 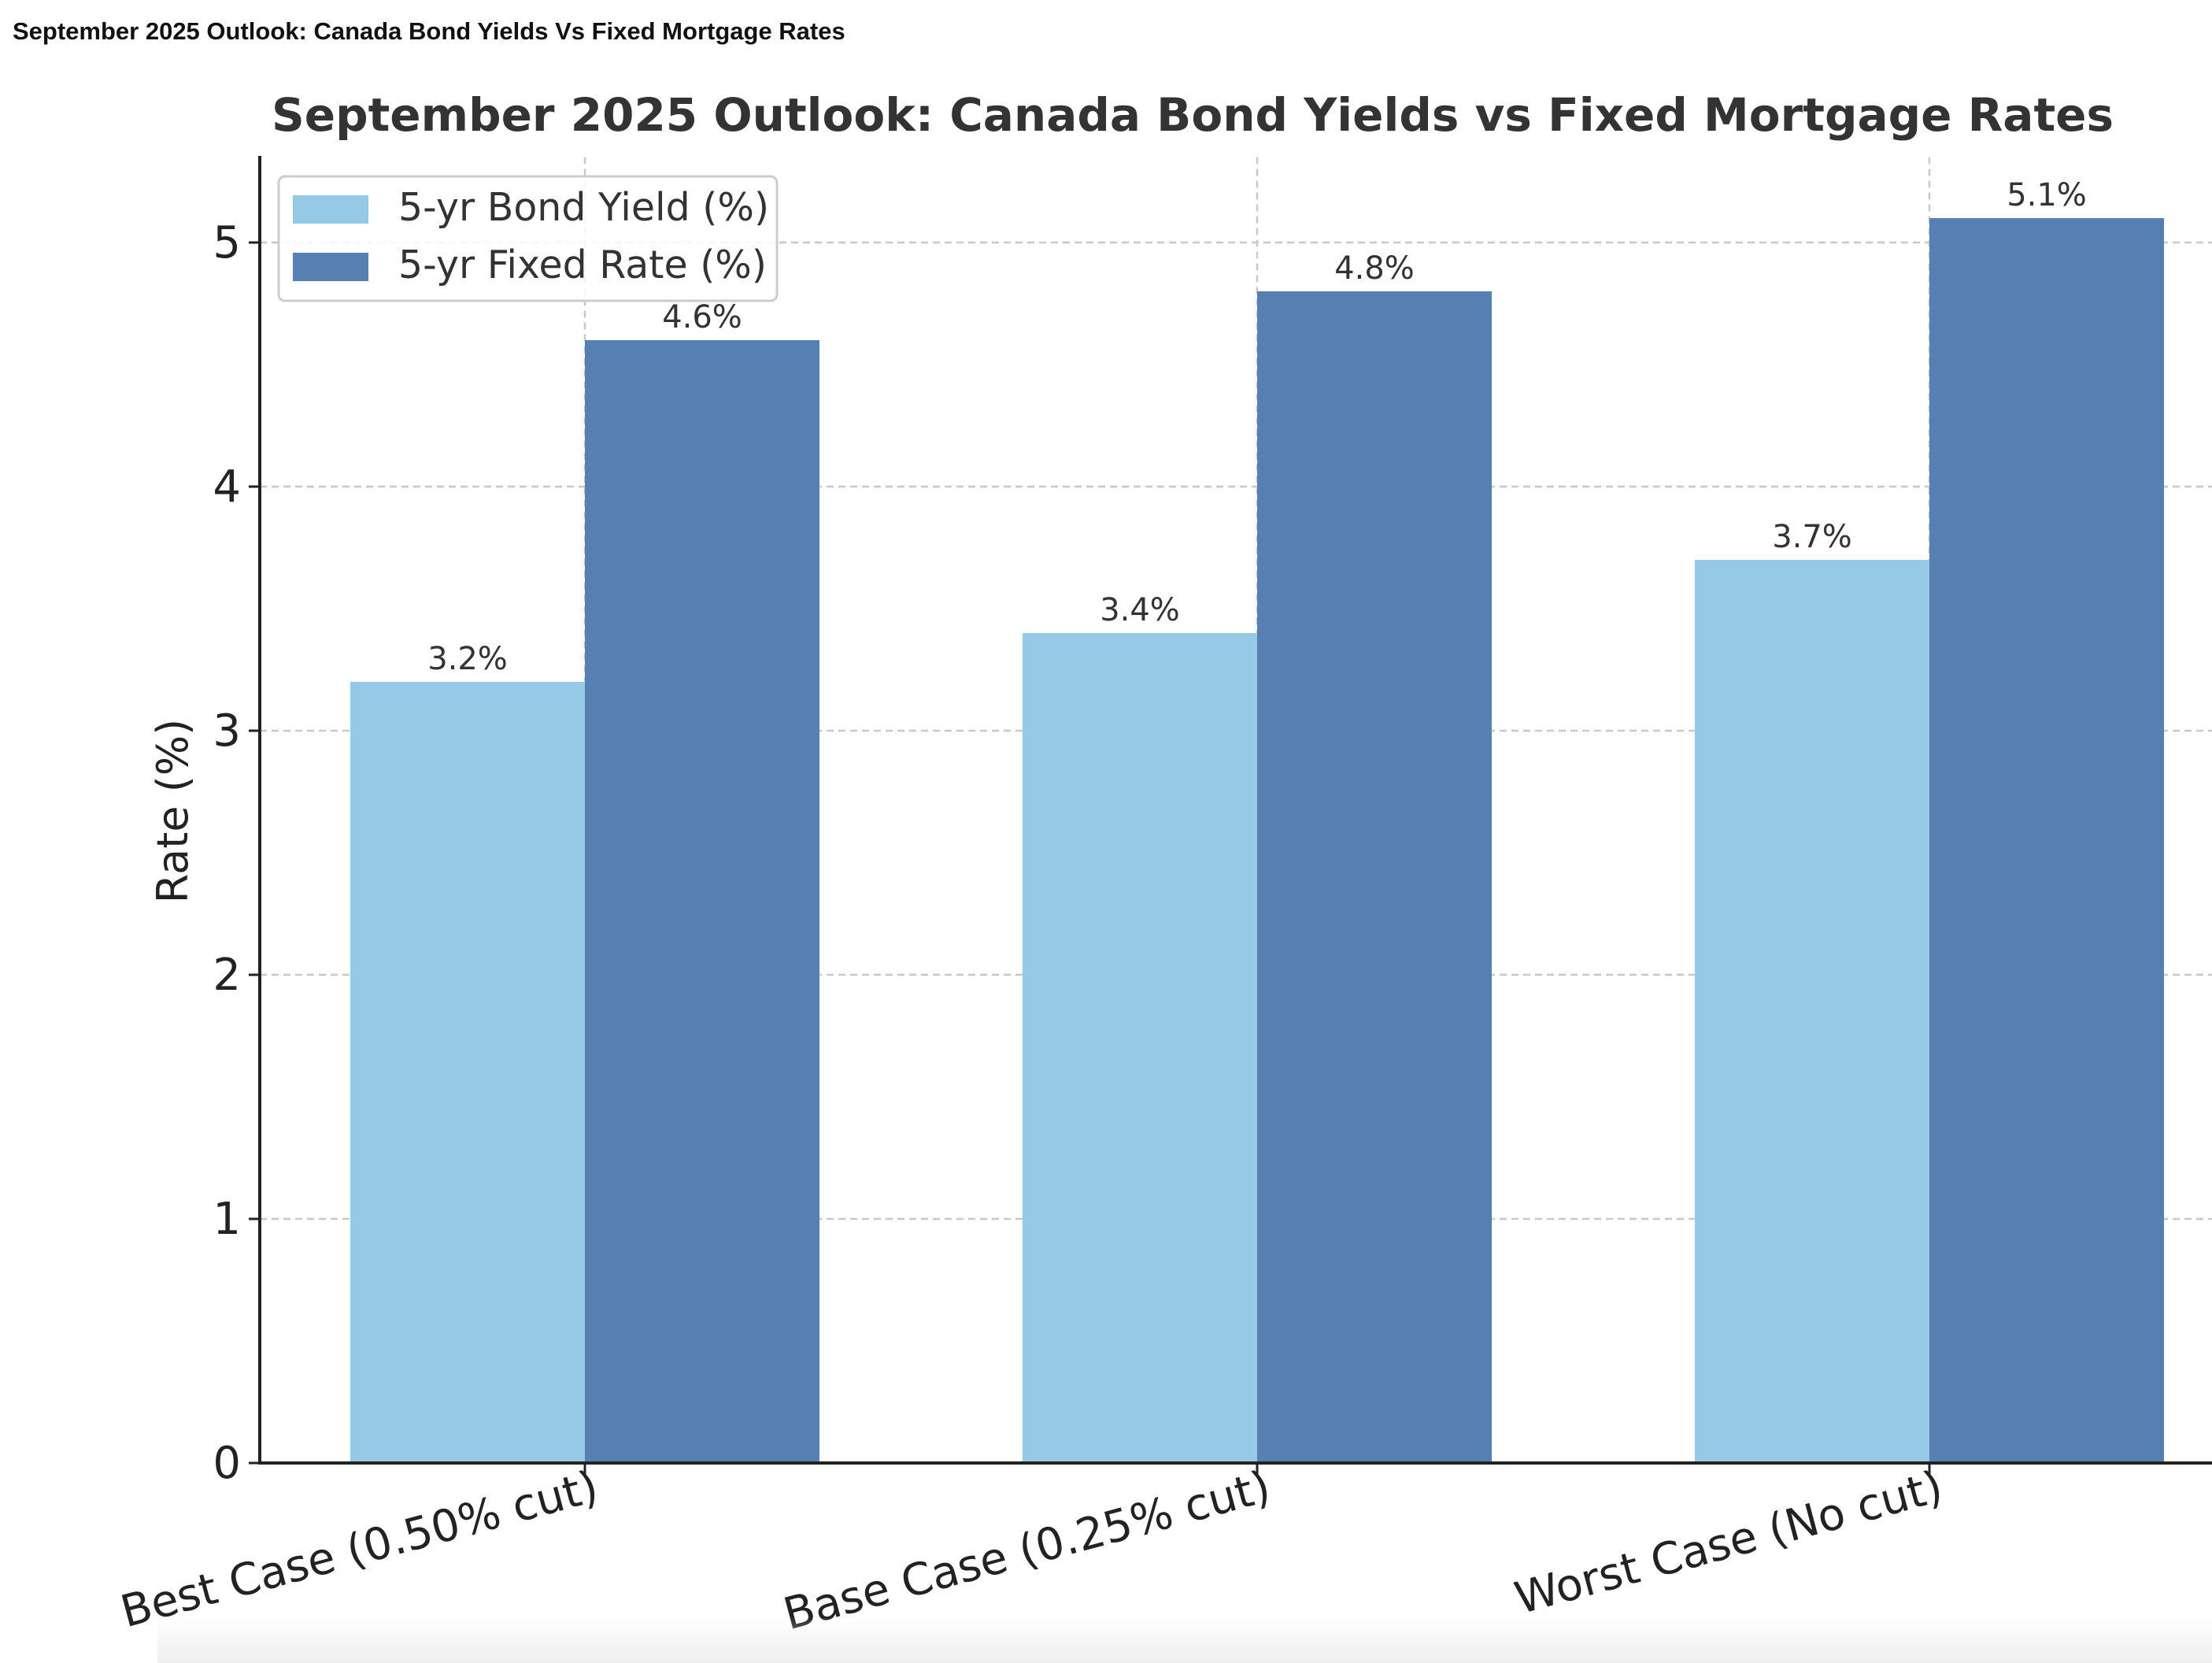 I want to click on x-tick-label-1: Best Case (0.50% cut), so click(x=360, y=1549).